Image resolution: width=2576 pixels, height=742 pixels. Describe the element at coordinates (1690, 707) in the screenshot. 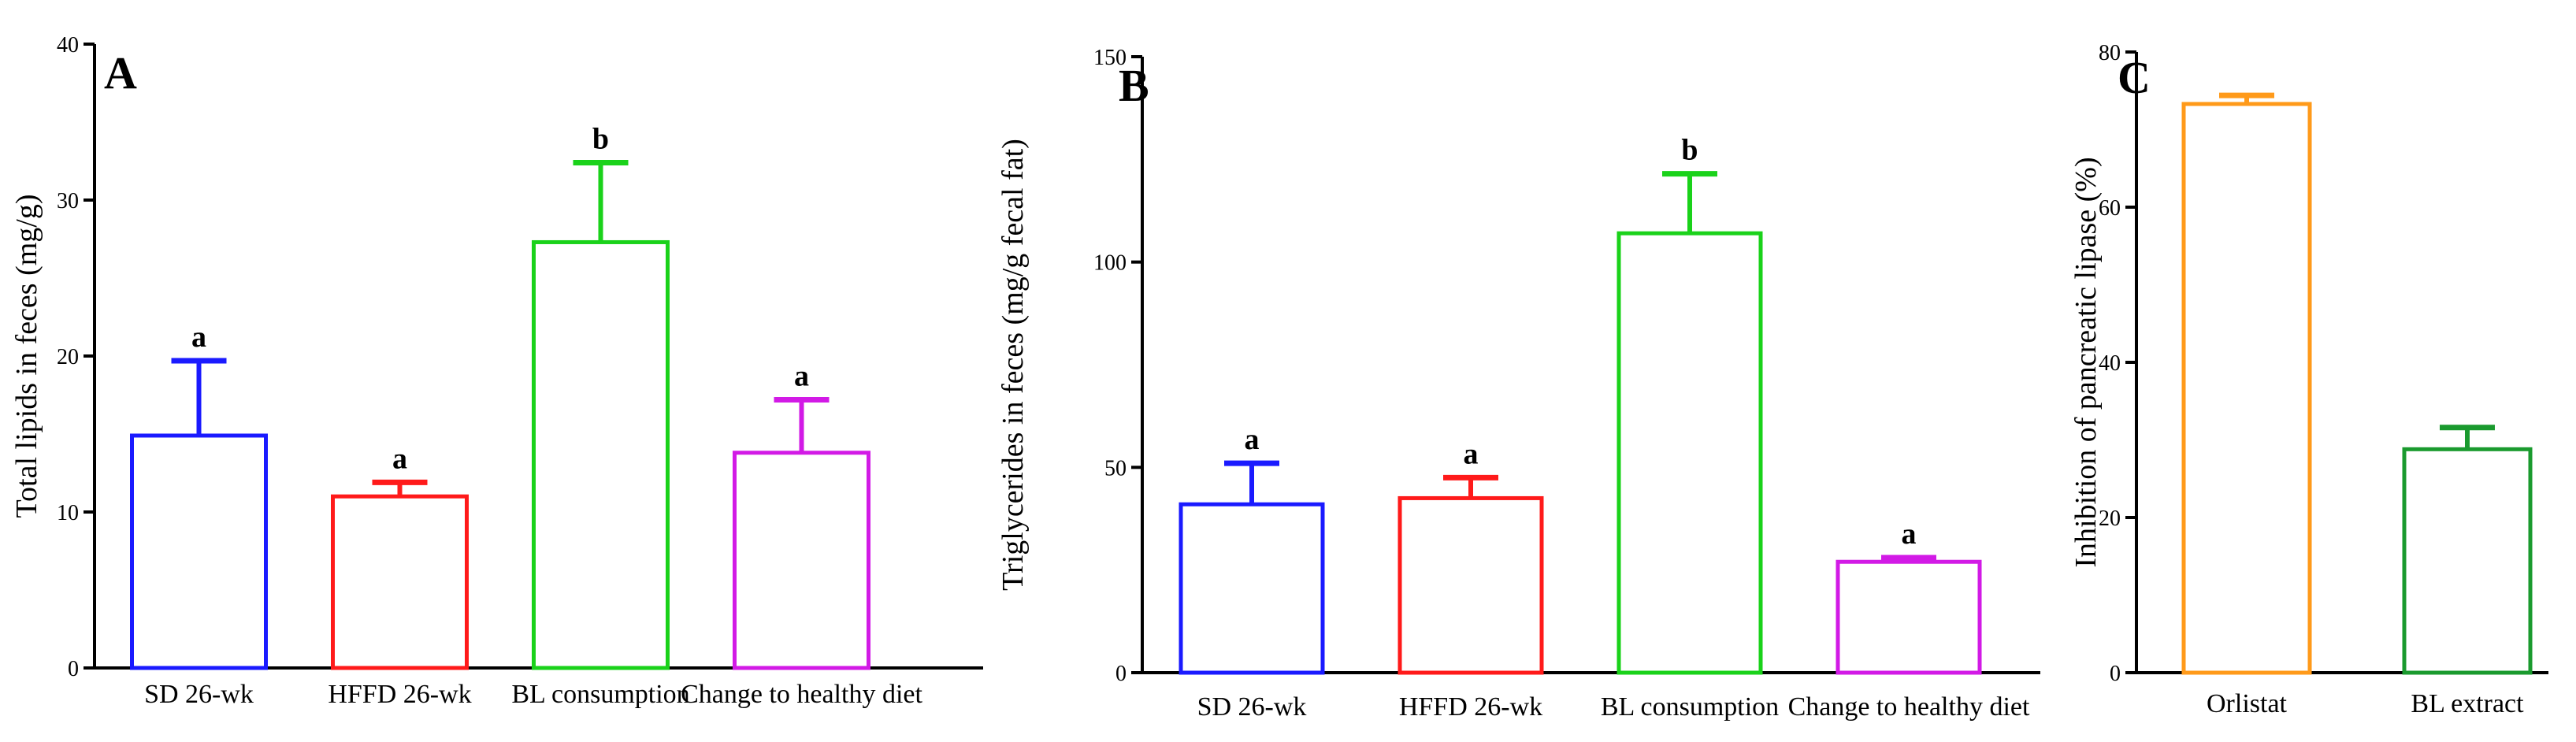

I see `panel-b-category-label: BL consumption` at that location.